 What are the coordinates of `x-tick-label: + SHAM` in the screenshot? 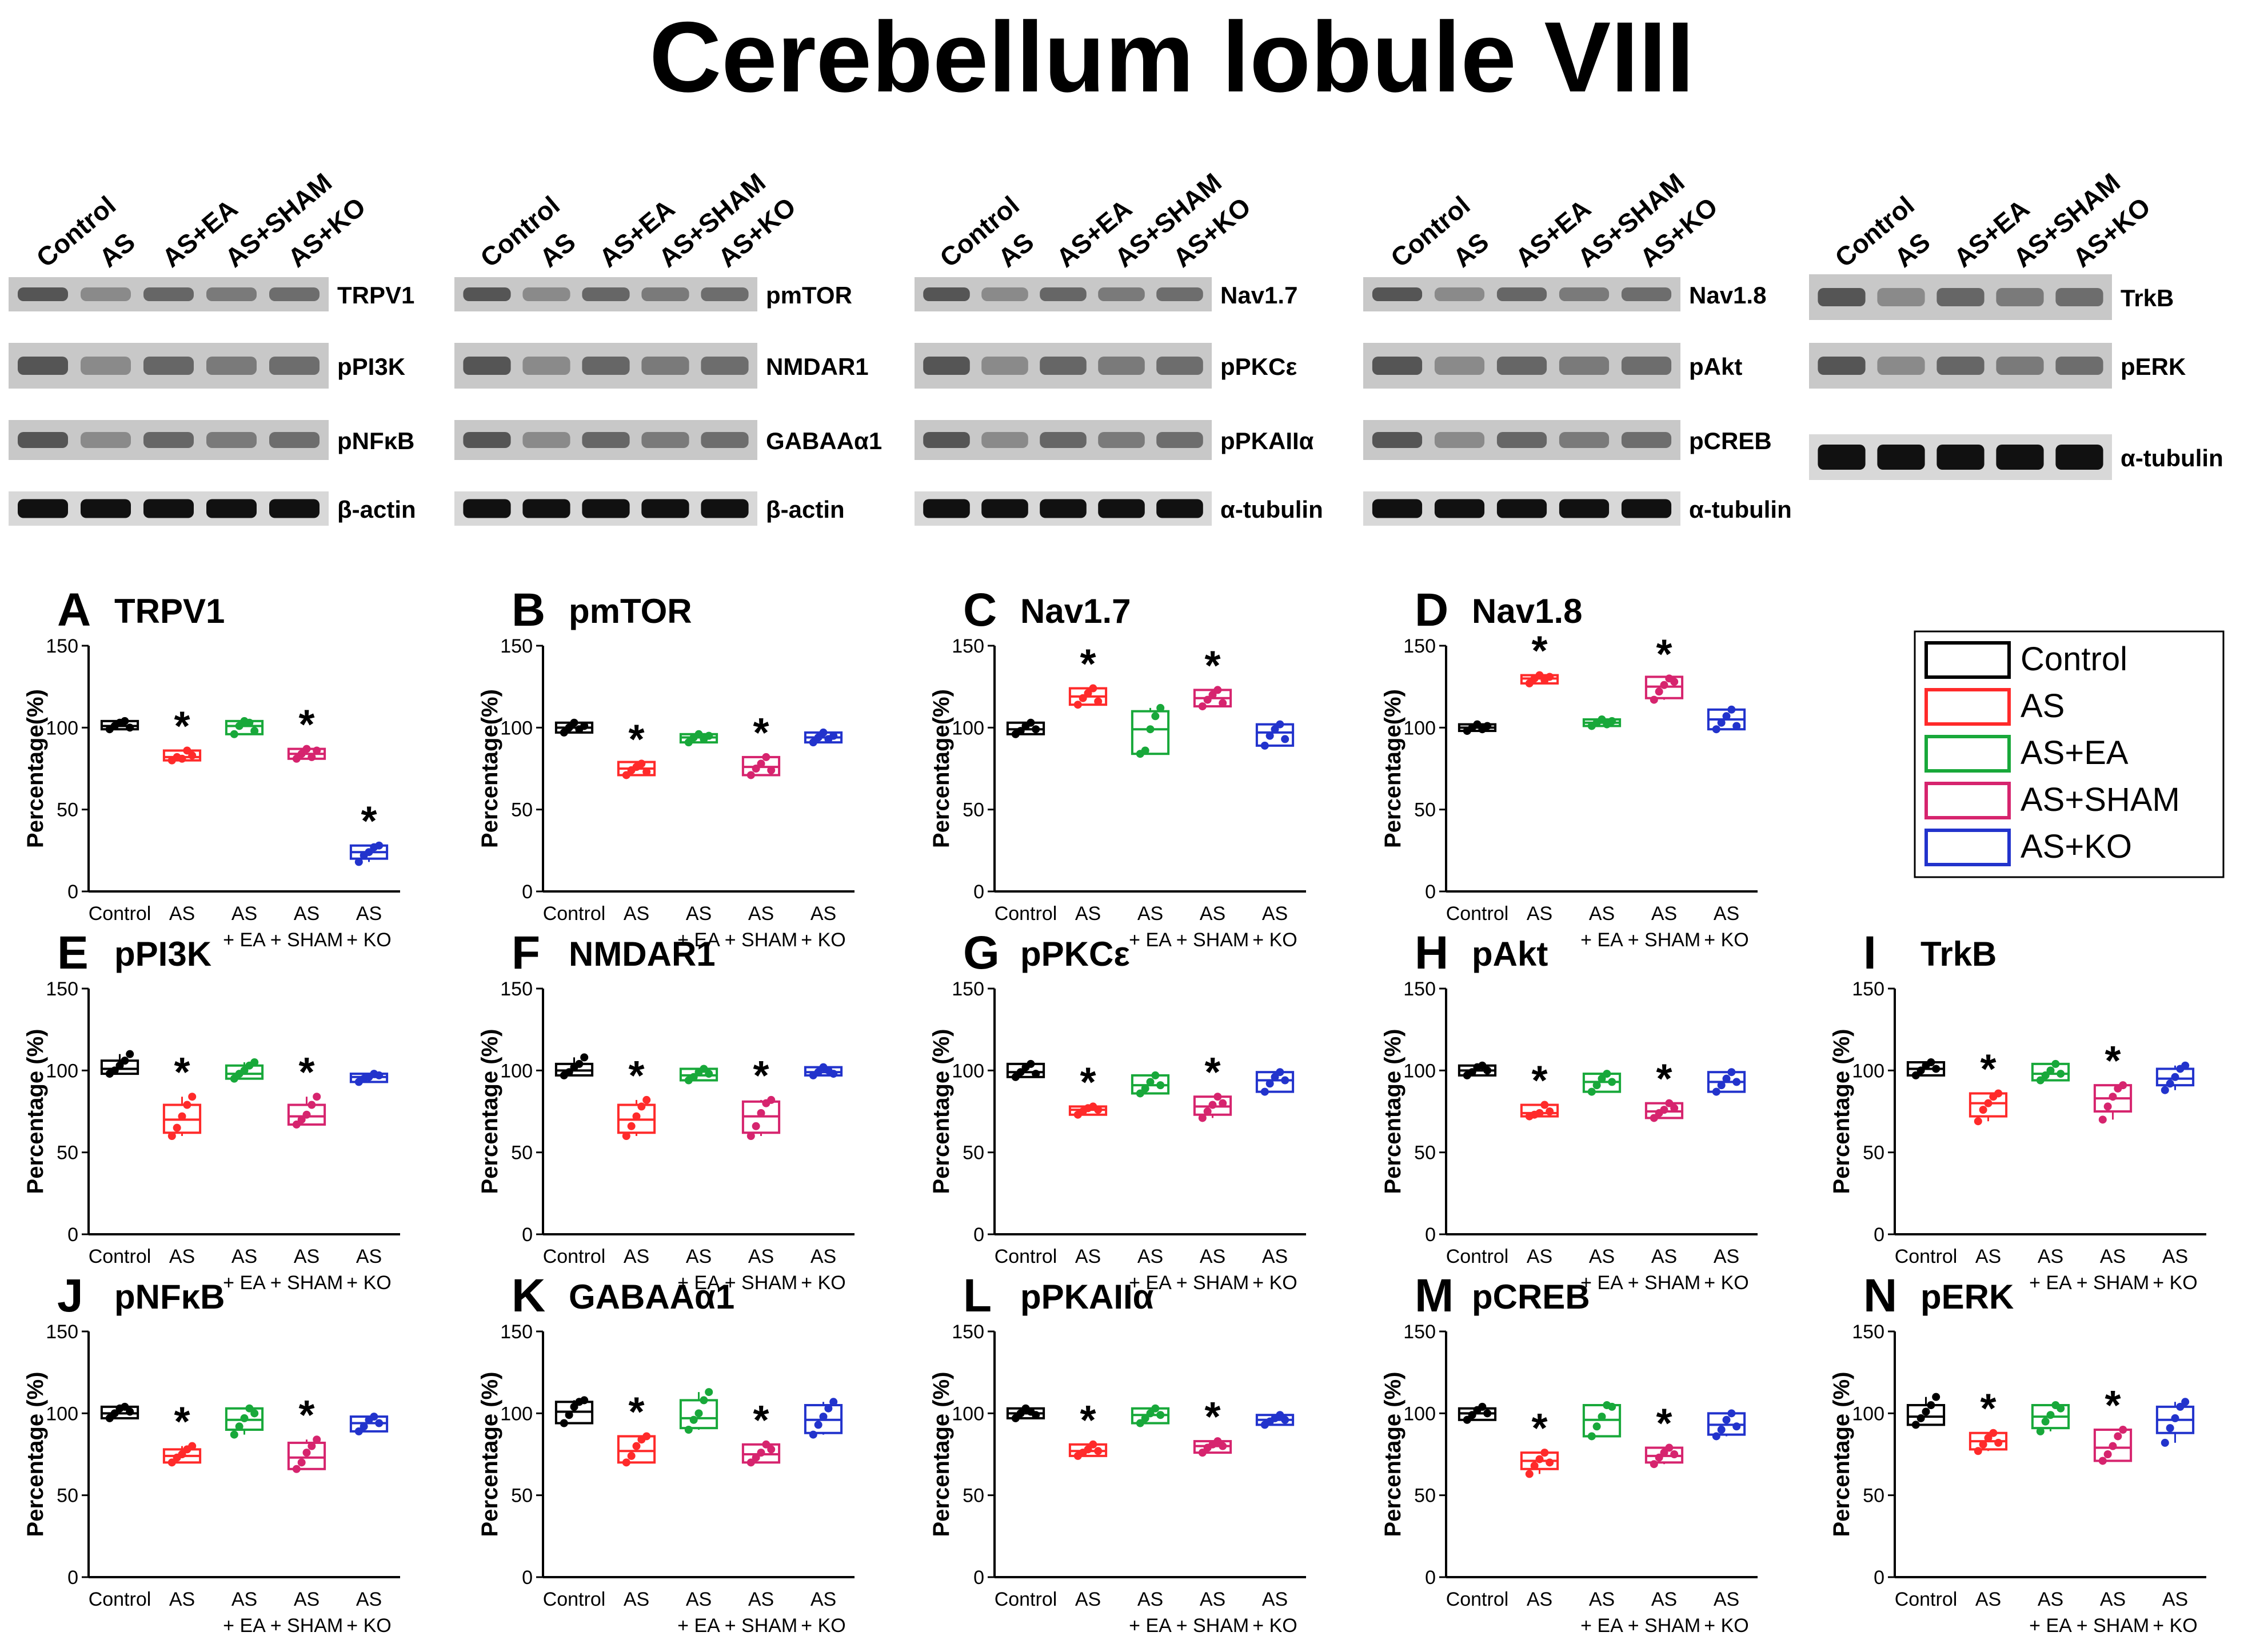 It's located at (2113, 1626).